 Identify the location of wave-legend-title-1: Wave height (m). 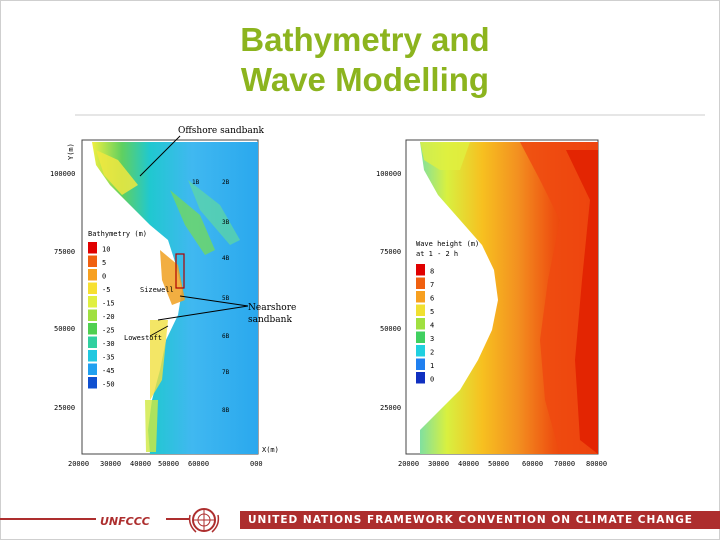
(447, 244).